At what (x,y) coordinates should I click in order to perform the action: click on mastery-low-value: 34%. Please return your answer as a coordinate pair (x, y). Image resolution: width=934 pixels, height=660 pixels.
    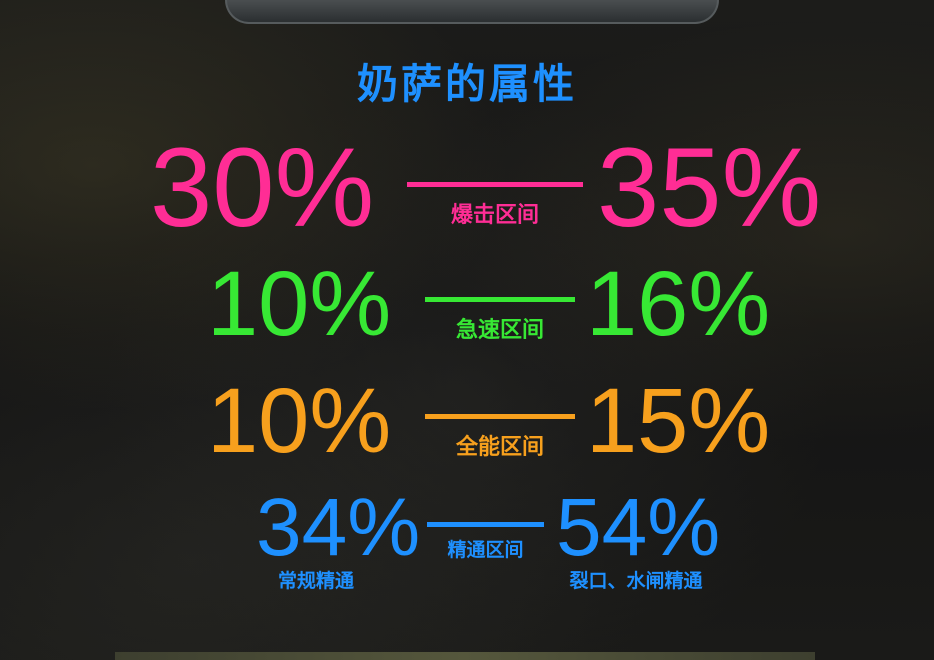
    Looking at the image, I should click on (338, 527).